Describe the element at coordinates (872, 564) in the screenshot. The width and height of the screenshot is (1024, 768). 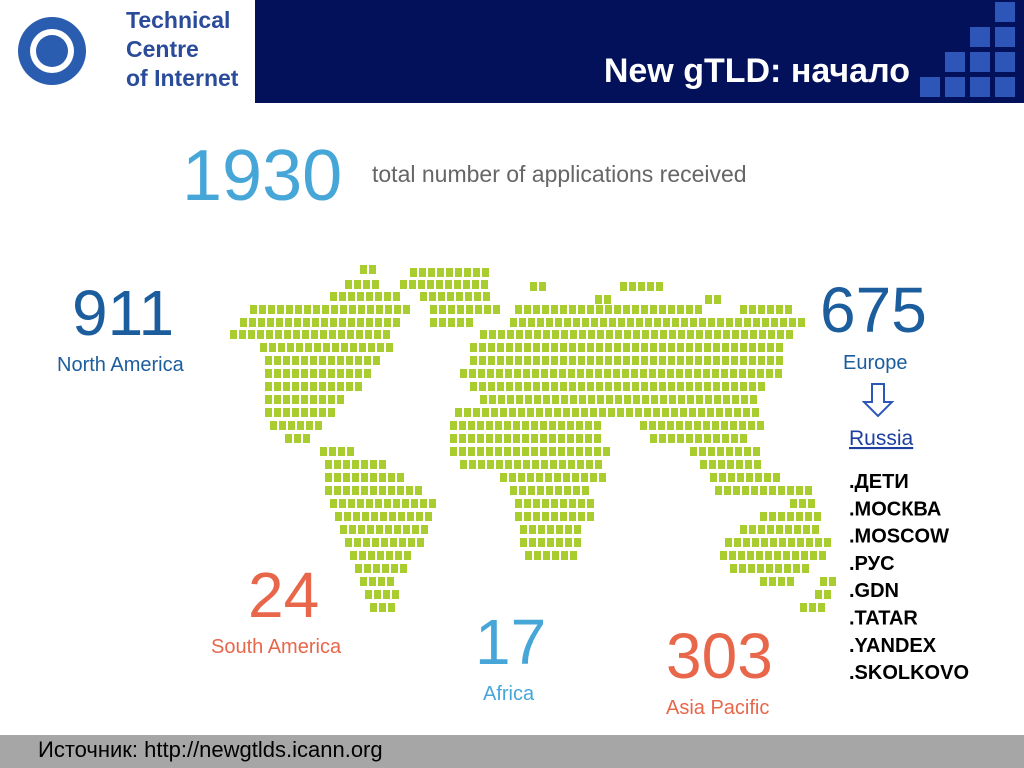
I see `domain: .РУС` at that location.